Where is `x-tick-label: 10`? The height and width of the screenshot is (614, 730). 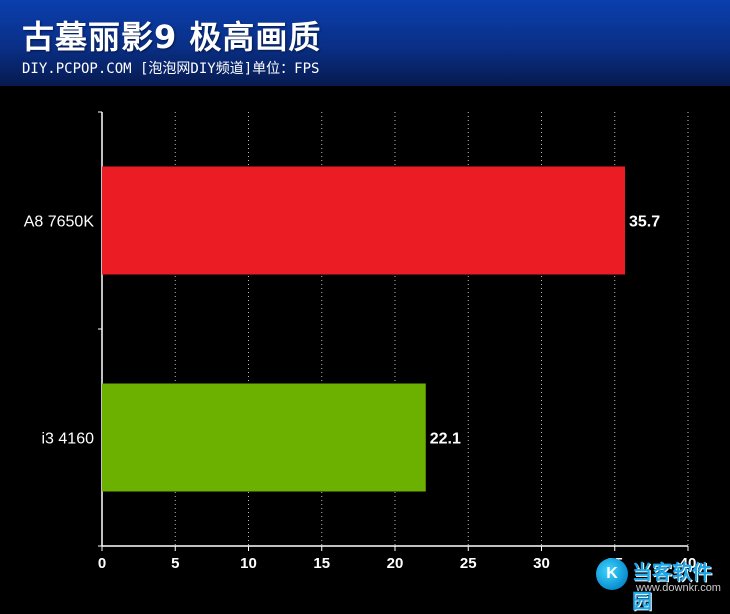
x-tick-label: 10 is located at coordinates (248, 563).